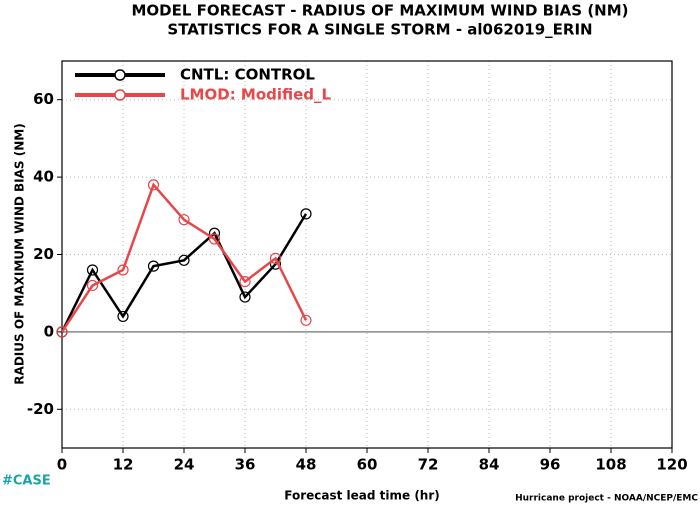  Describe the element at coordinates (123, 465) in the screenshot. I see `x-tick-label: 12` at that location.